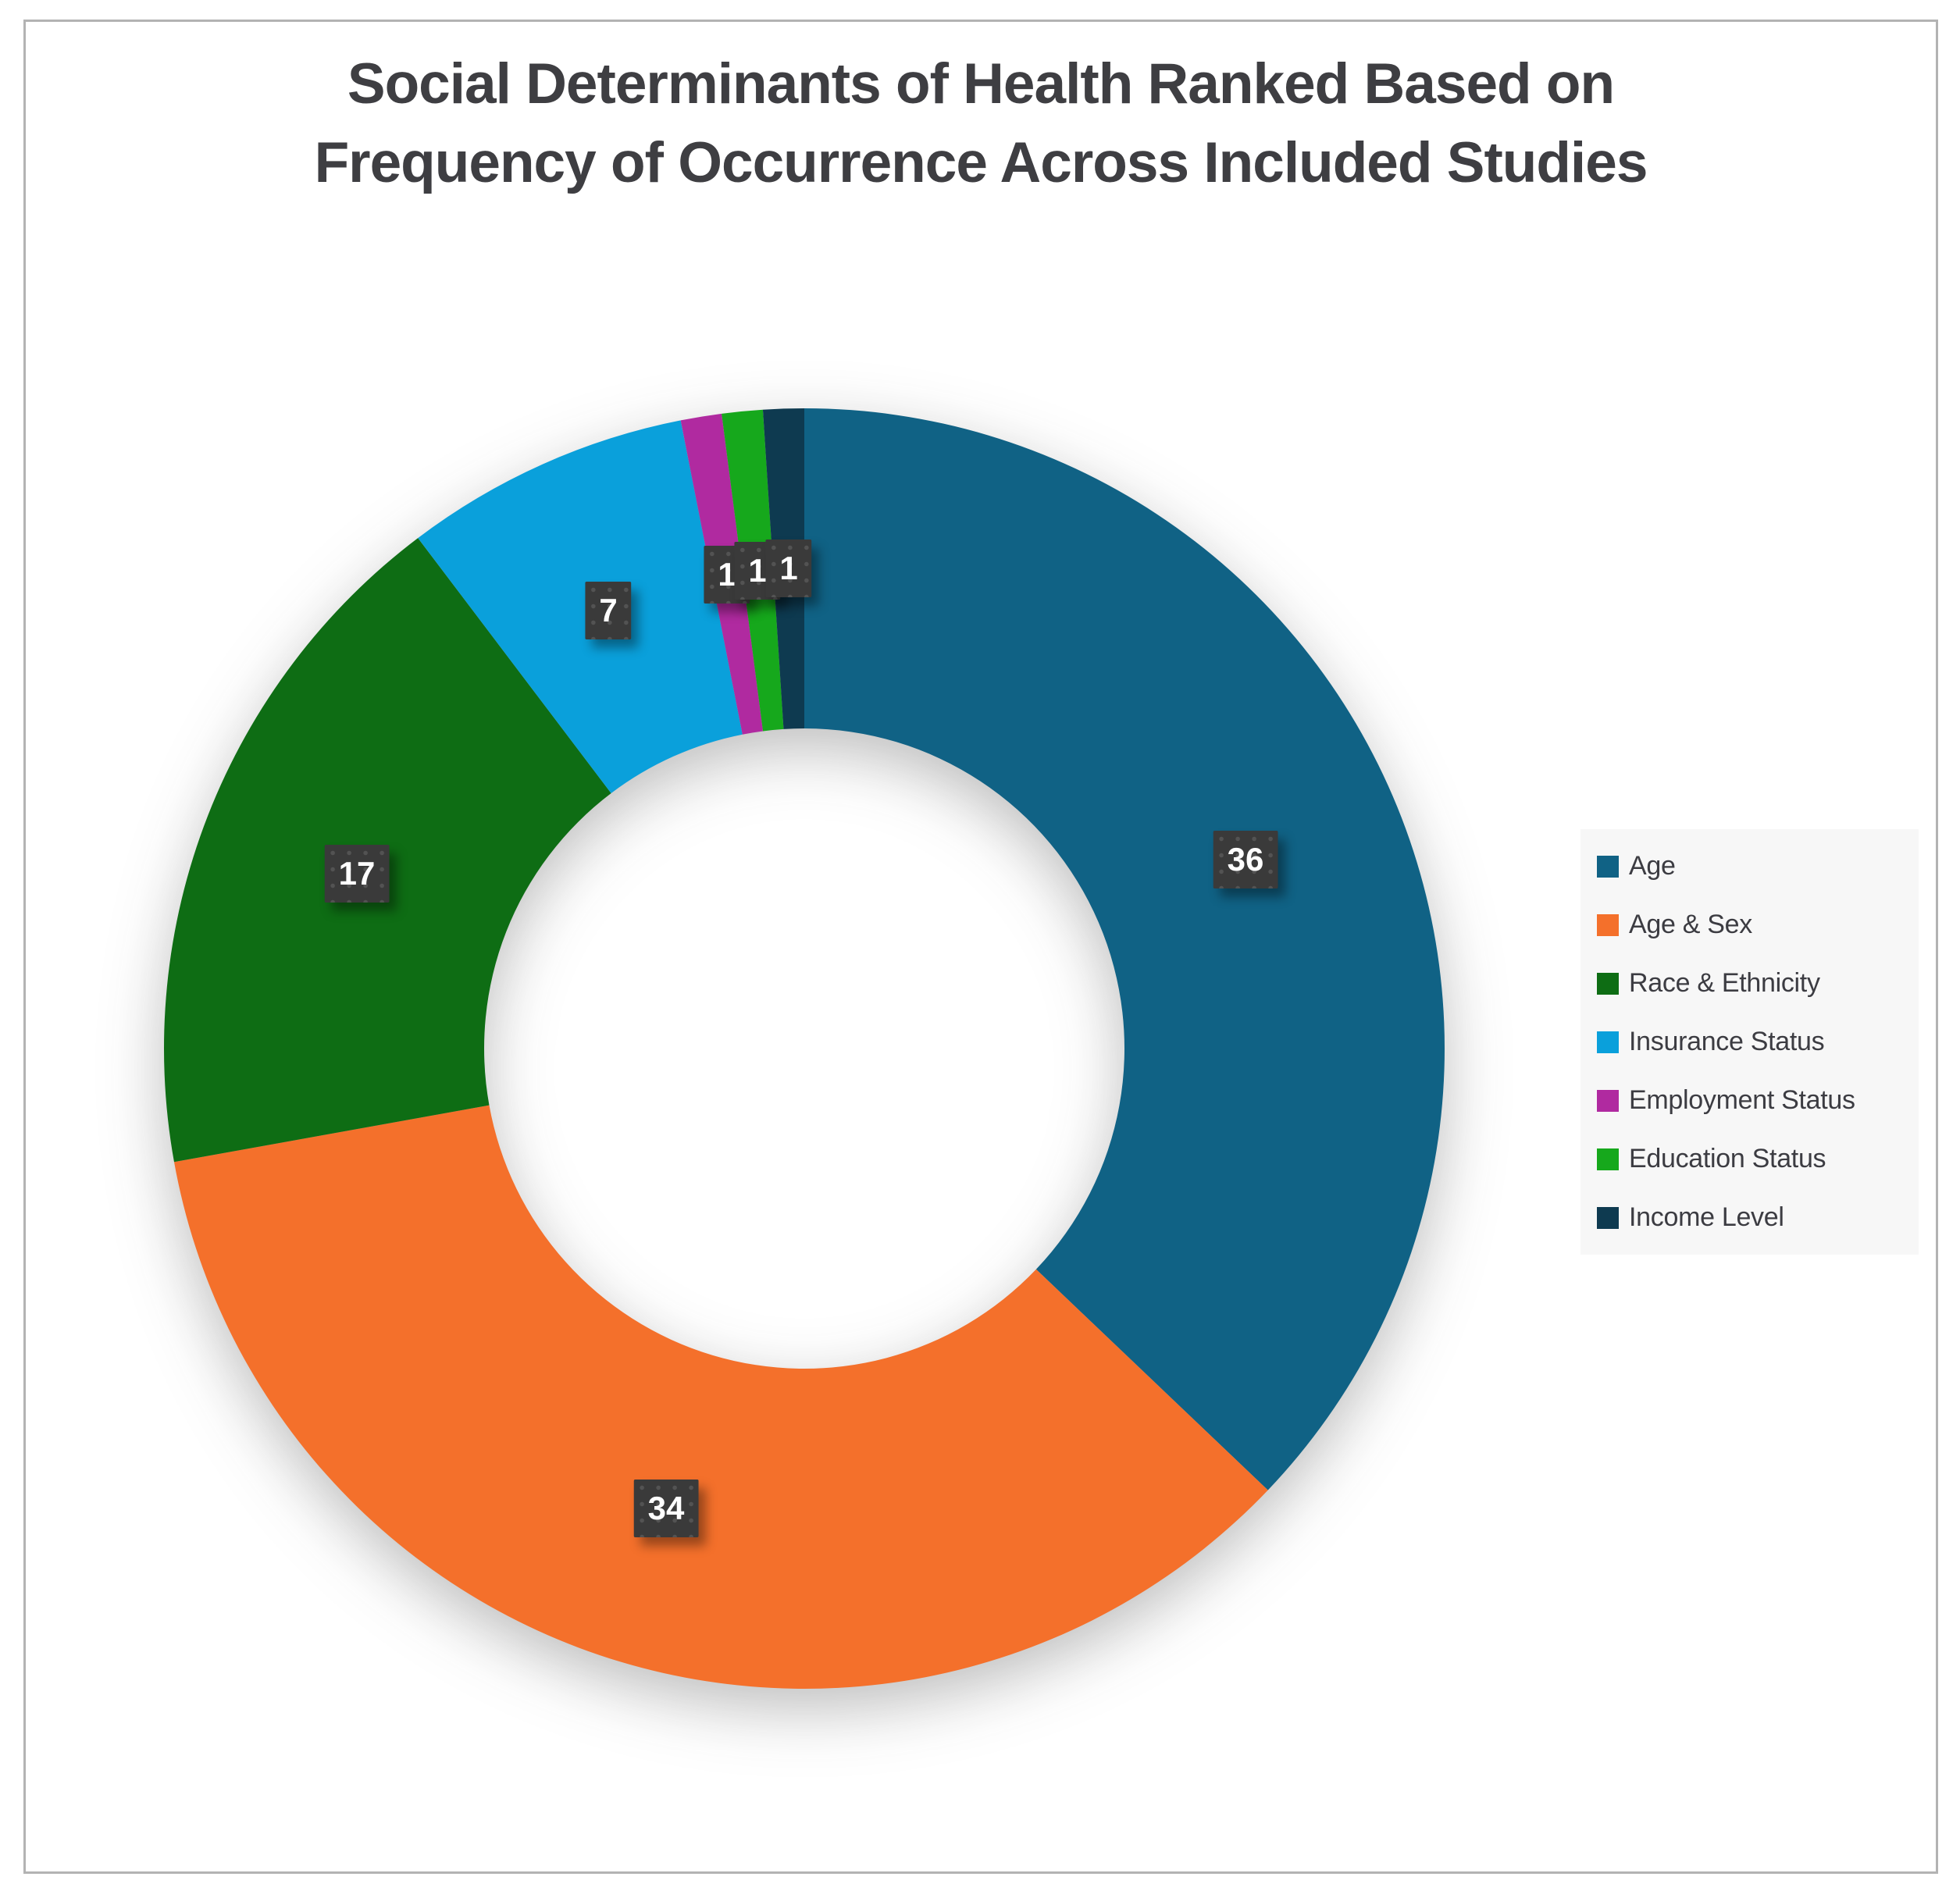  What do you see at coordinates (1608, 1100) in the screenshot?
I see `legend-swatch-employment-status` at bounding box center [1608, 1100].